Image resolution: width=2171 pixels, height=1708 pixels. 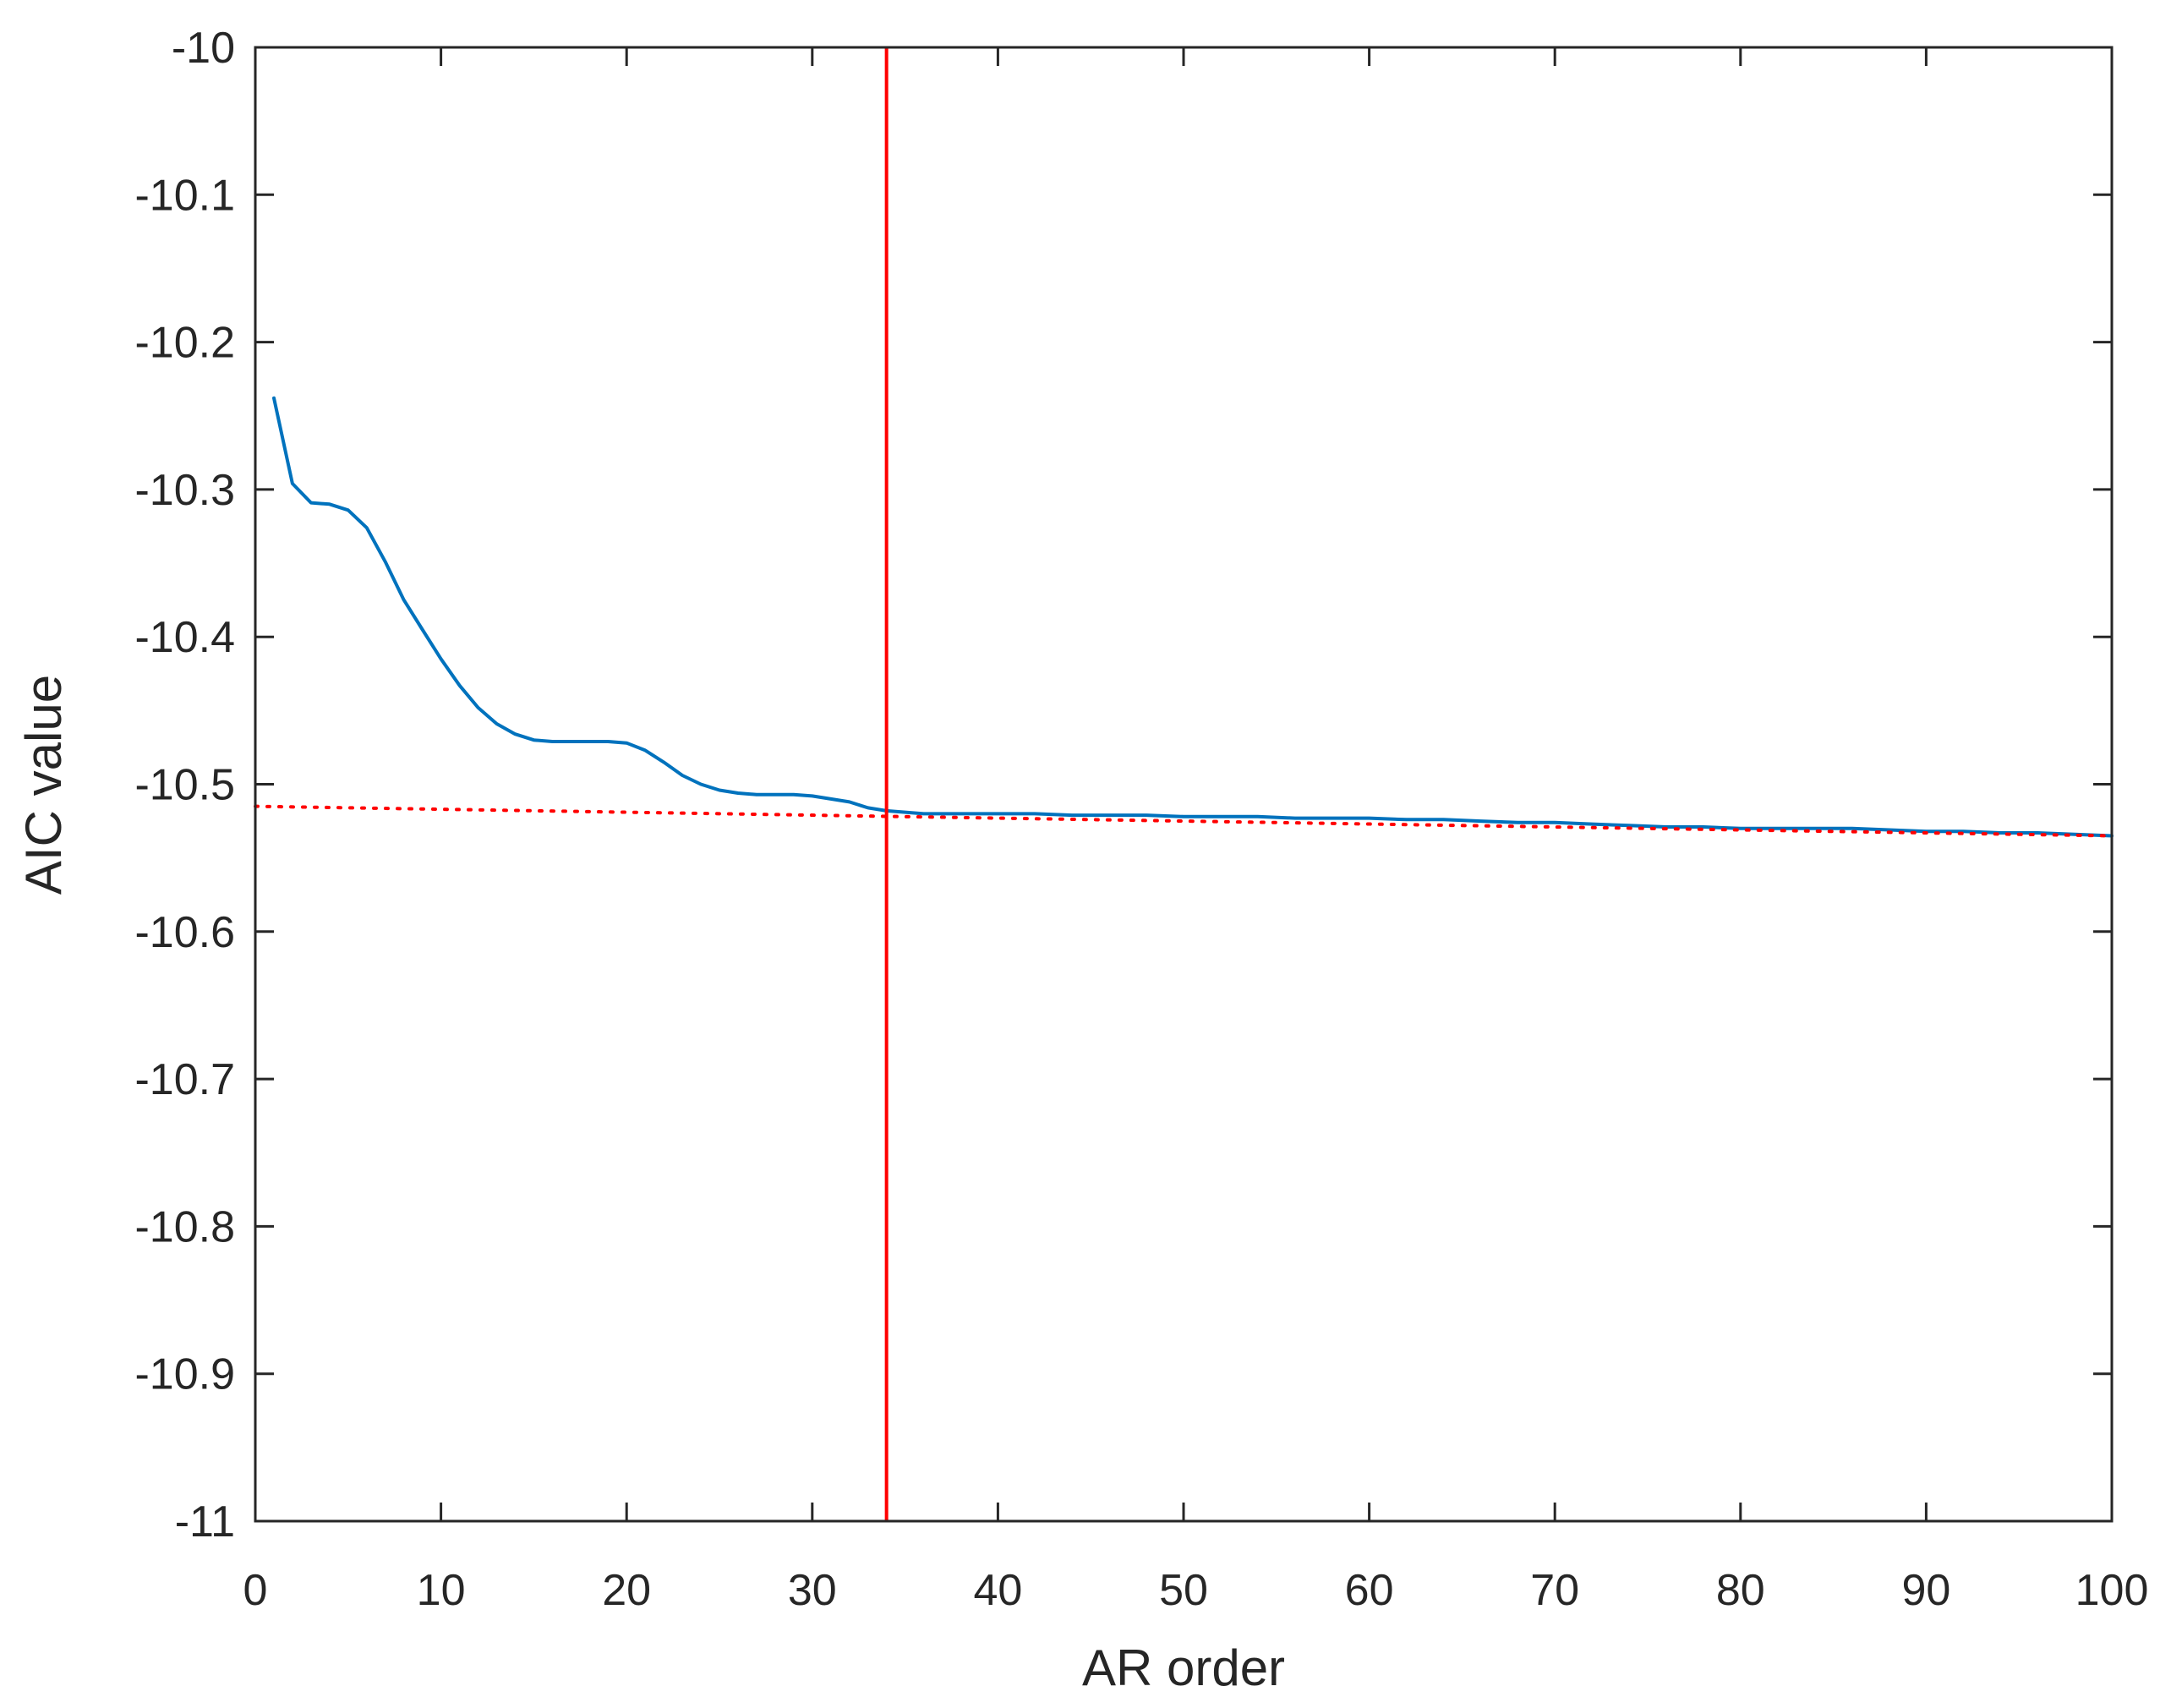 What do you see at coordinates (1554, 1590) in the screenshot?
I see `x-tick-label: 70` at bounding box center [1554, 1590].